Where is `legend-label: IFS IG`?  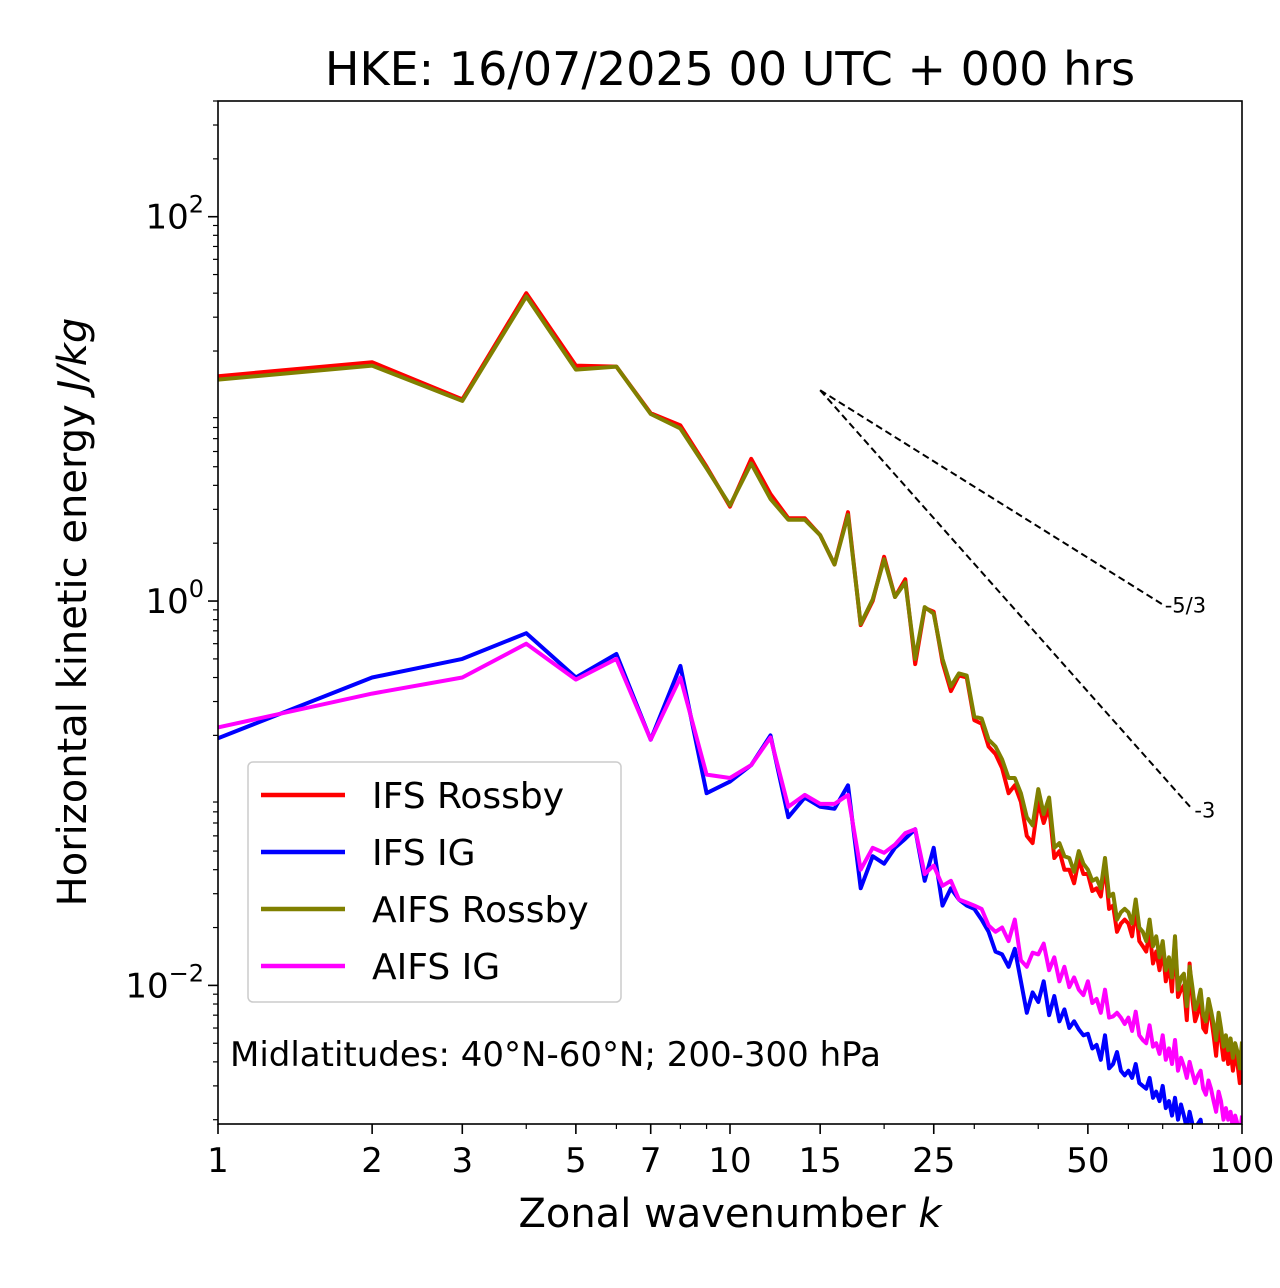 legend-label: IFS IG is located at coordinates (424, 853).